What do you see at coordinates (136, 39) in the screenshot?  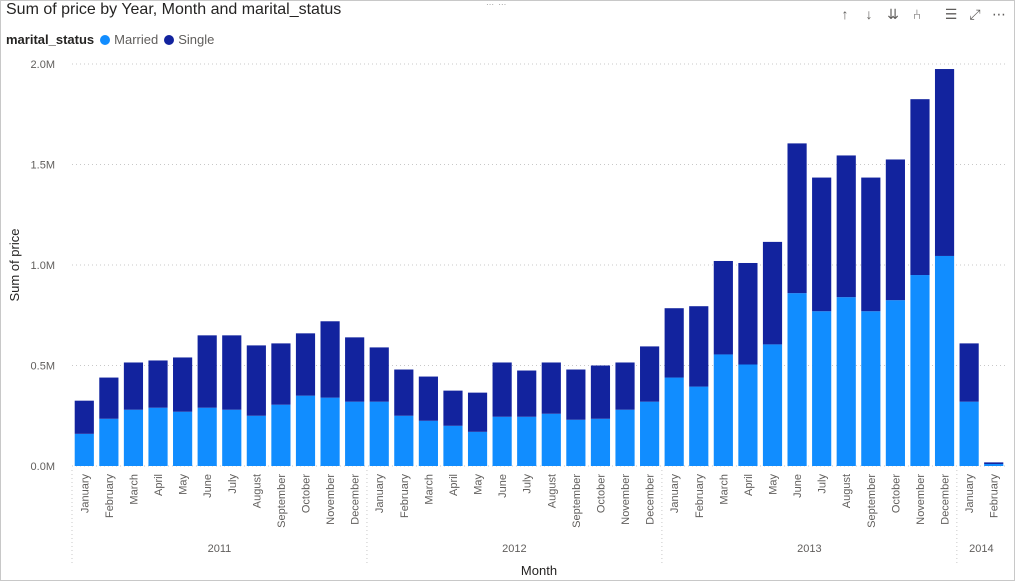 I see `legend-label-married: Married` at bounding box center [136, 39].